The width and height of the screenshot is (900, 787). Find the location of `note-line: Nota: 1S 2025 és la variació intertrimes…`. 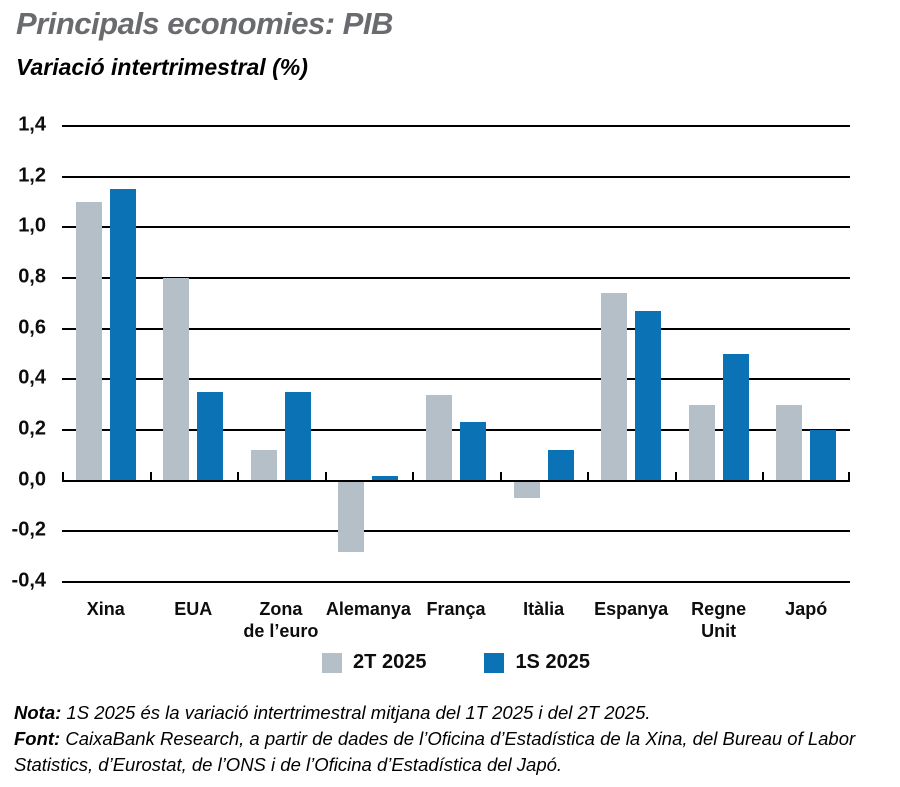

note-line: Nota: 1S 2025 és la variació intertrimes… is located at coordinates (448, 713).